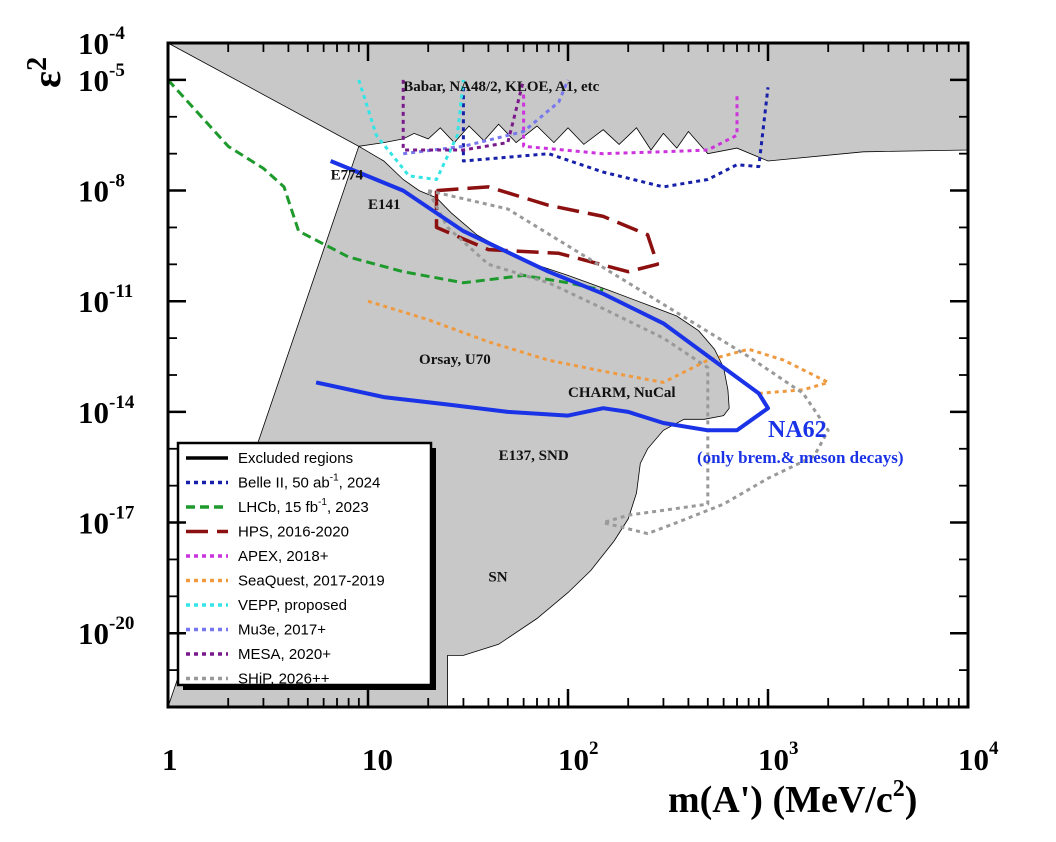 This screenshot has height=842, width=1056. What do you see at coordinates (622, 393) in the screenshot?
I see `region-label-5: CHARM, NuCal` at bounding box center [622, 393].